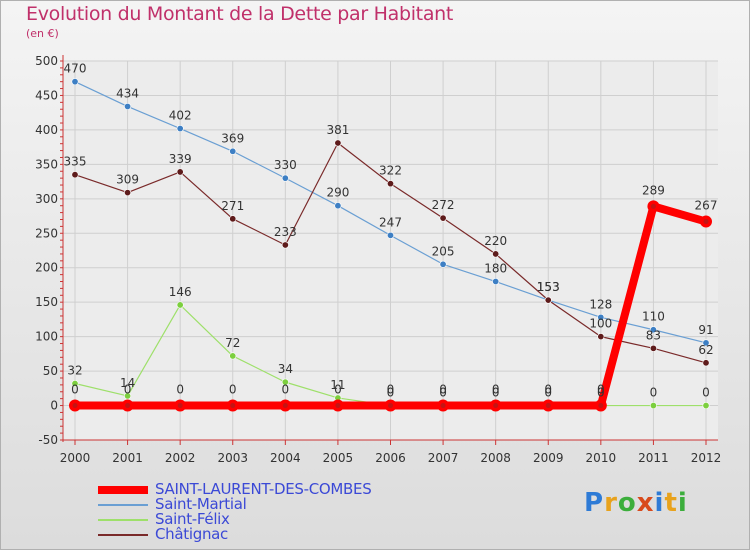 Image resolution: width=750 pixels, height=550 pixels. I want to click on data-label: 271, so click(232, 206).